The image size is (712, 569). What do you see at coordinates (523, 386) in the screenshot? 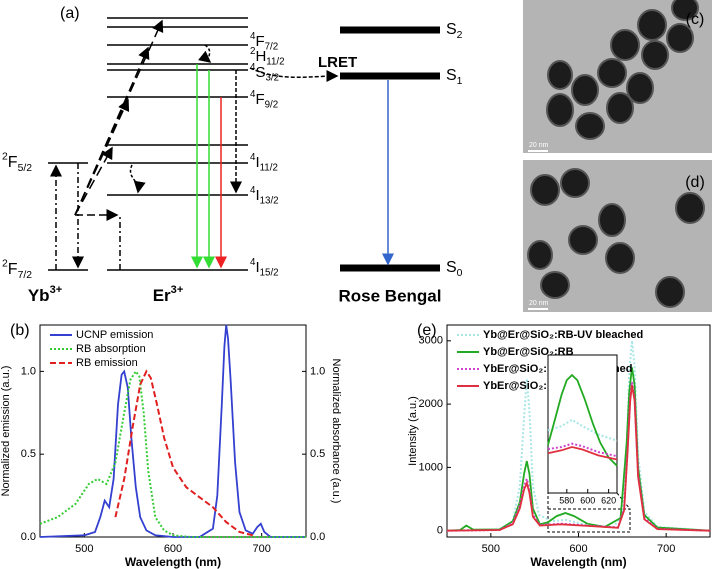
I see `legend-label: YbEr@SiO₂:RB` at bounding box center [523, 386].